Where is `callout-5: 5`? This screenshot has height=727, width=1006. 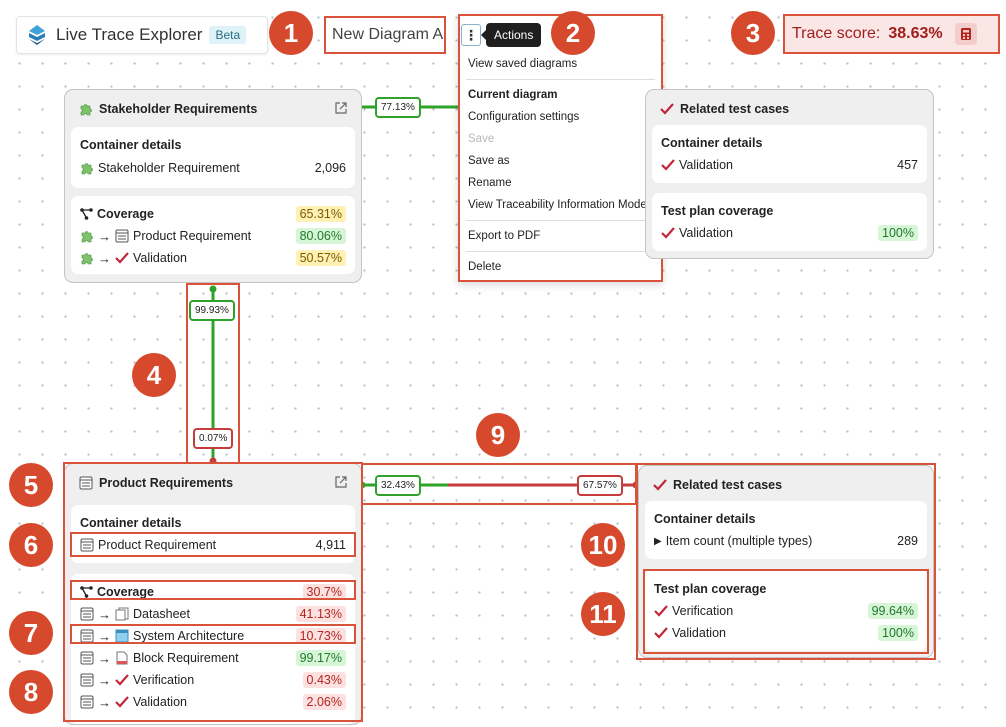 callout-5: 5 is located at coordinates (31, 485).